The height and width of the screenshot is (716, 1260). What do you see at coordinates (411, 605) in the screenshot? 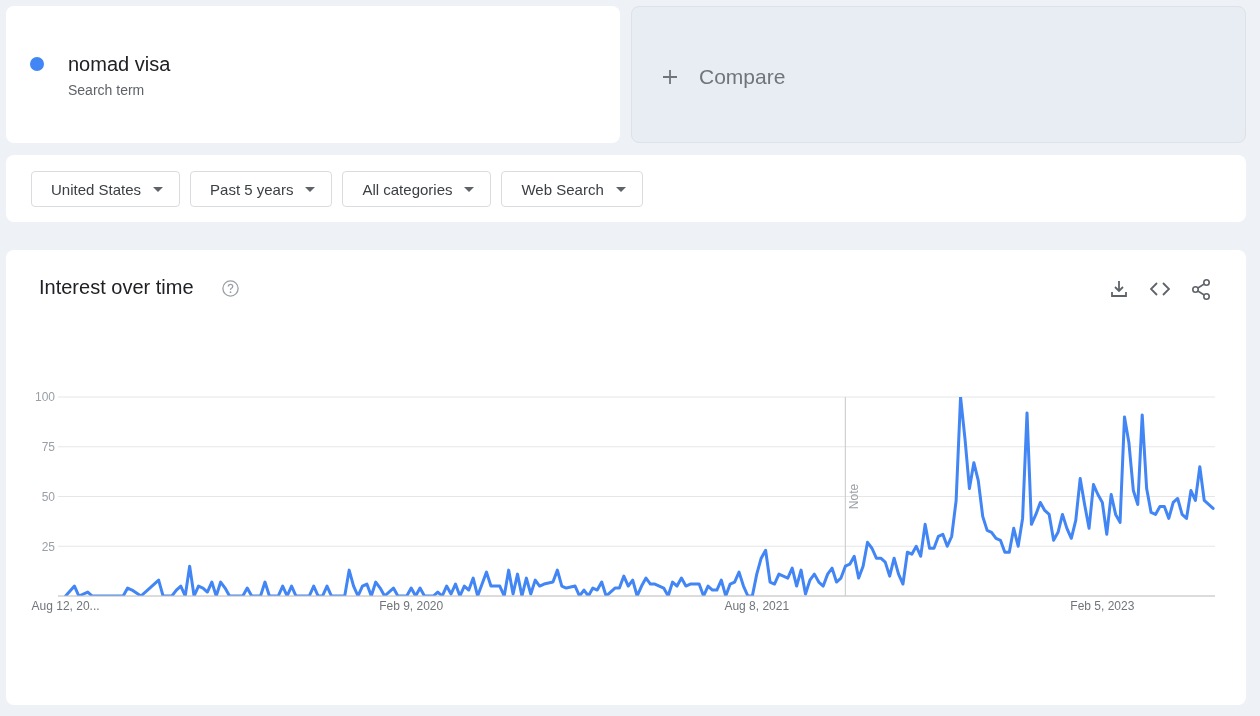
I see `x-tick-label: Feb 9, 2020` at bounding box center [411, 605].